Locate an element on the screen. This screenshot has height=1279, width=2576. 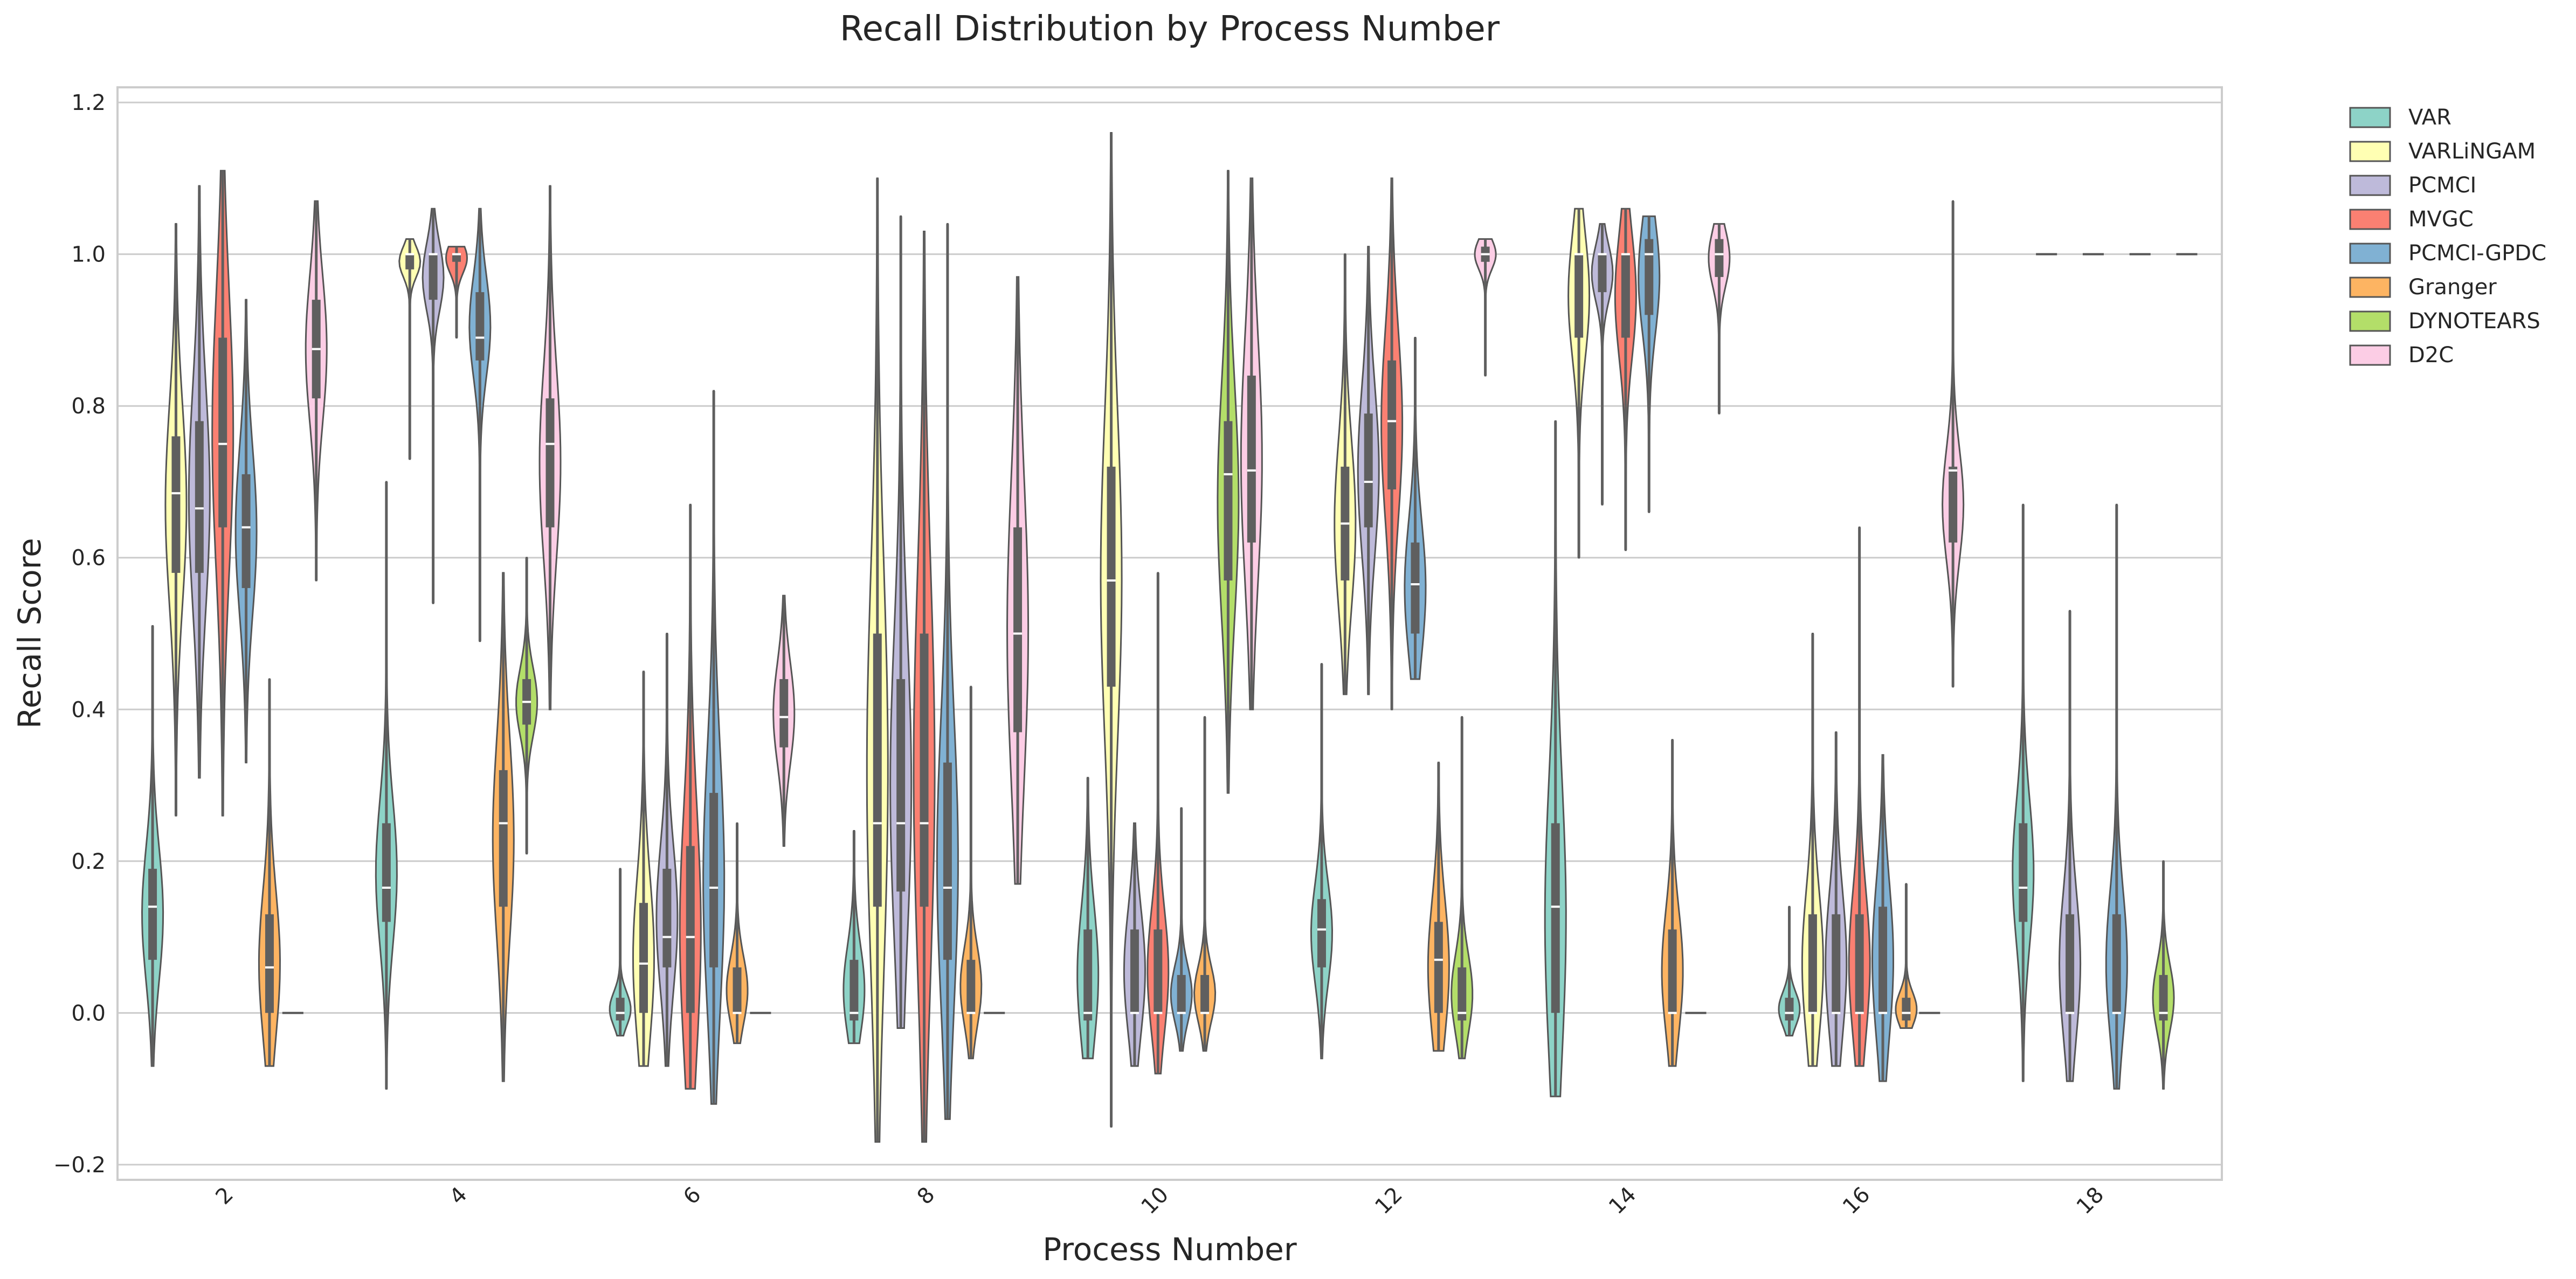
x-axis-label: Process Number is located at coordinates (1169, 1249).